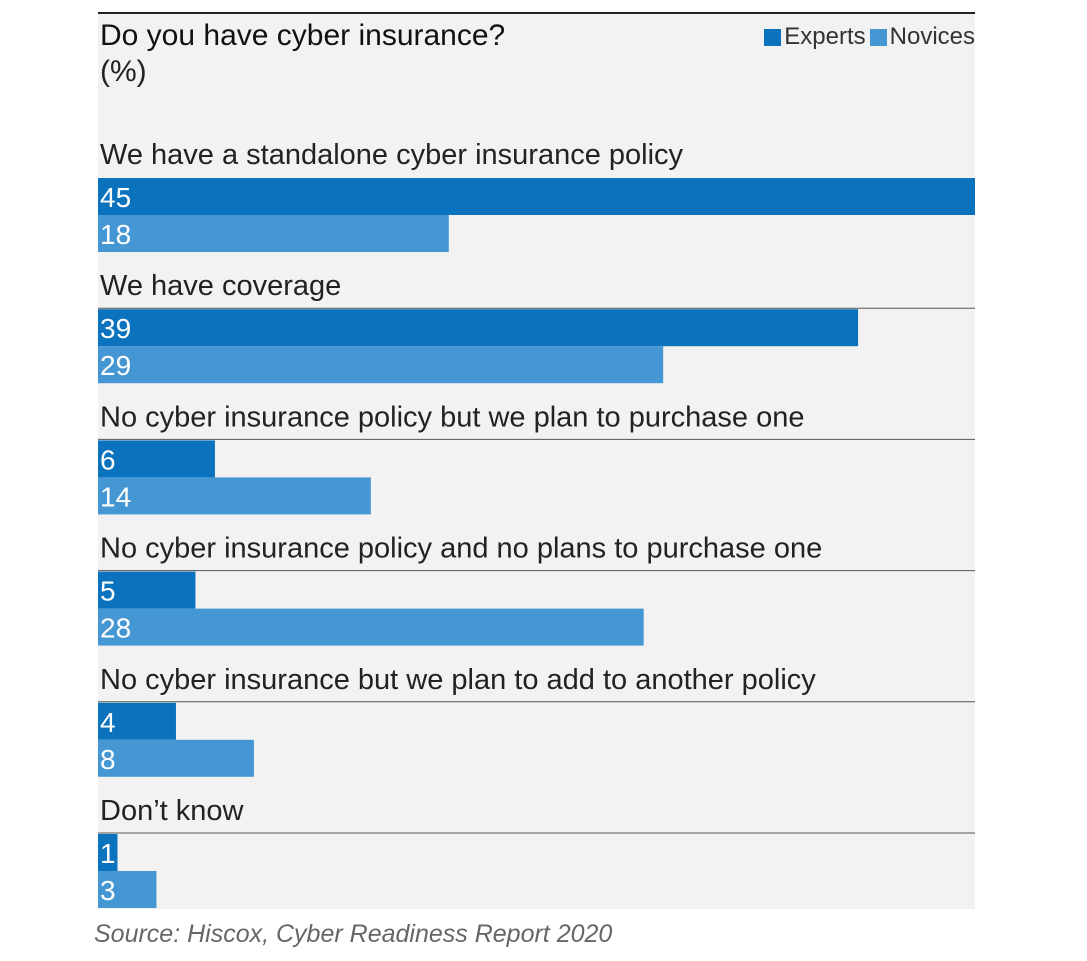 The width and height of the screenshot is (1087, 961). Describe the element at coordinates (156, 459) in the screenshot. I see `bar-experts-no-cyber-insurance-policy-but-we-plan-to-purchase-one` at that location.